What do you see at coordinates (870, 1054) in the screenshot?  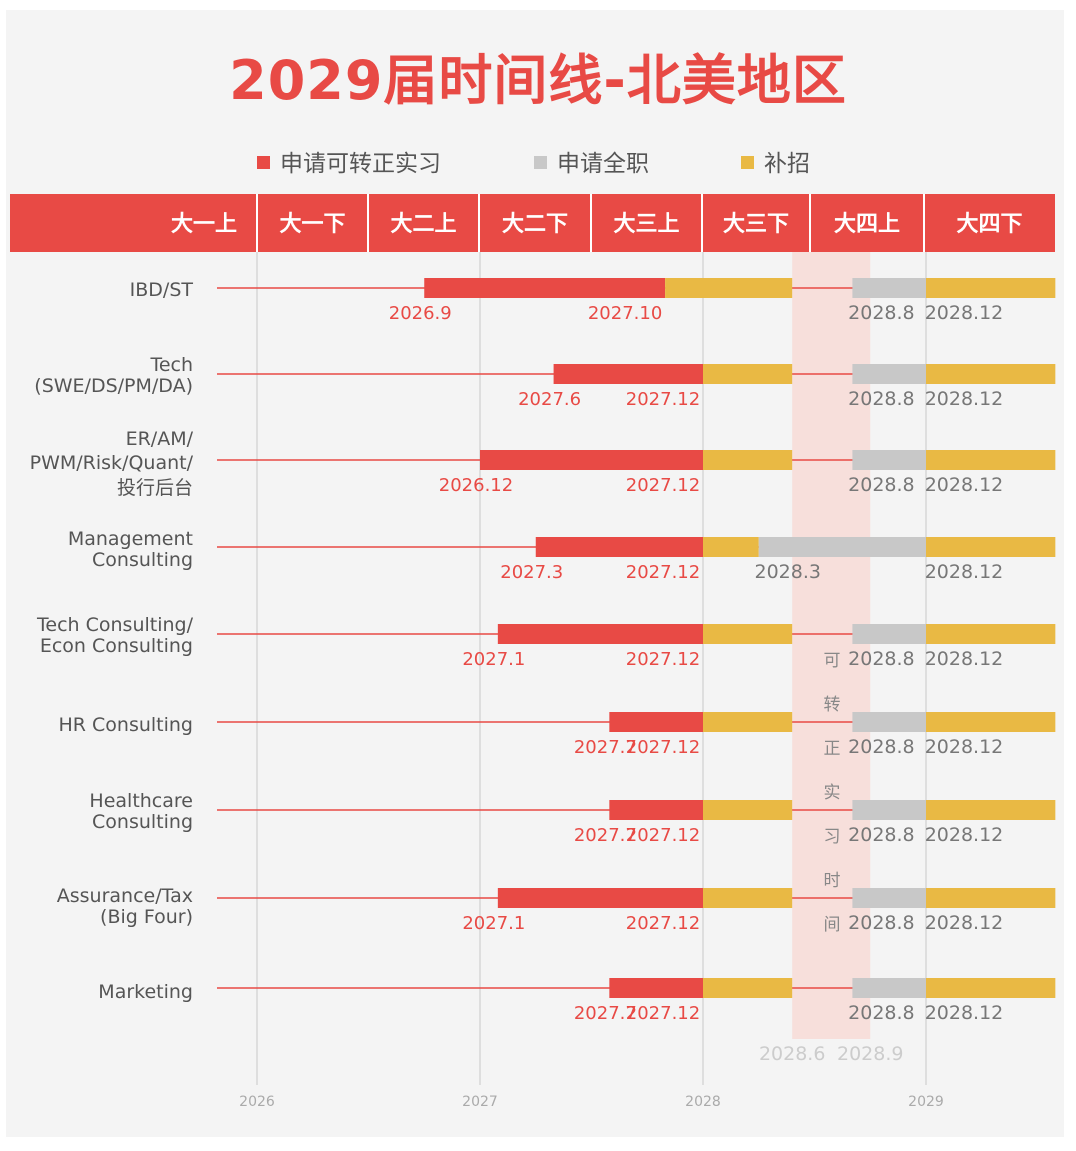 I see `conversion-window-end-label: 2028.9` at bounding box center [870, 1054].